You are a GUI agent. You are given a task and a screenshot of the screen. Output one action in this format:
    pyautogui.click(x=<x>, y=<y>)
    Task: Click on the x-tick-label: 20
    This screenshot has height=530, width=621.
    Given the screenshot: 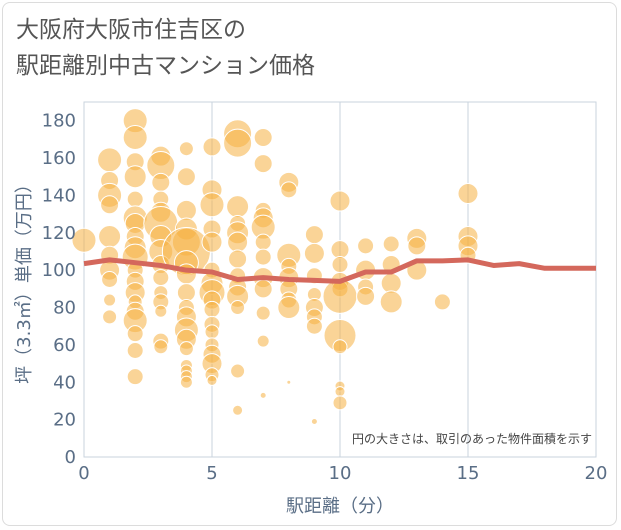 What is the action you would take?
    pyautogui.click(x=596, y=473)
    